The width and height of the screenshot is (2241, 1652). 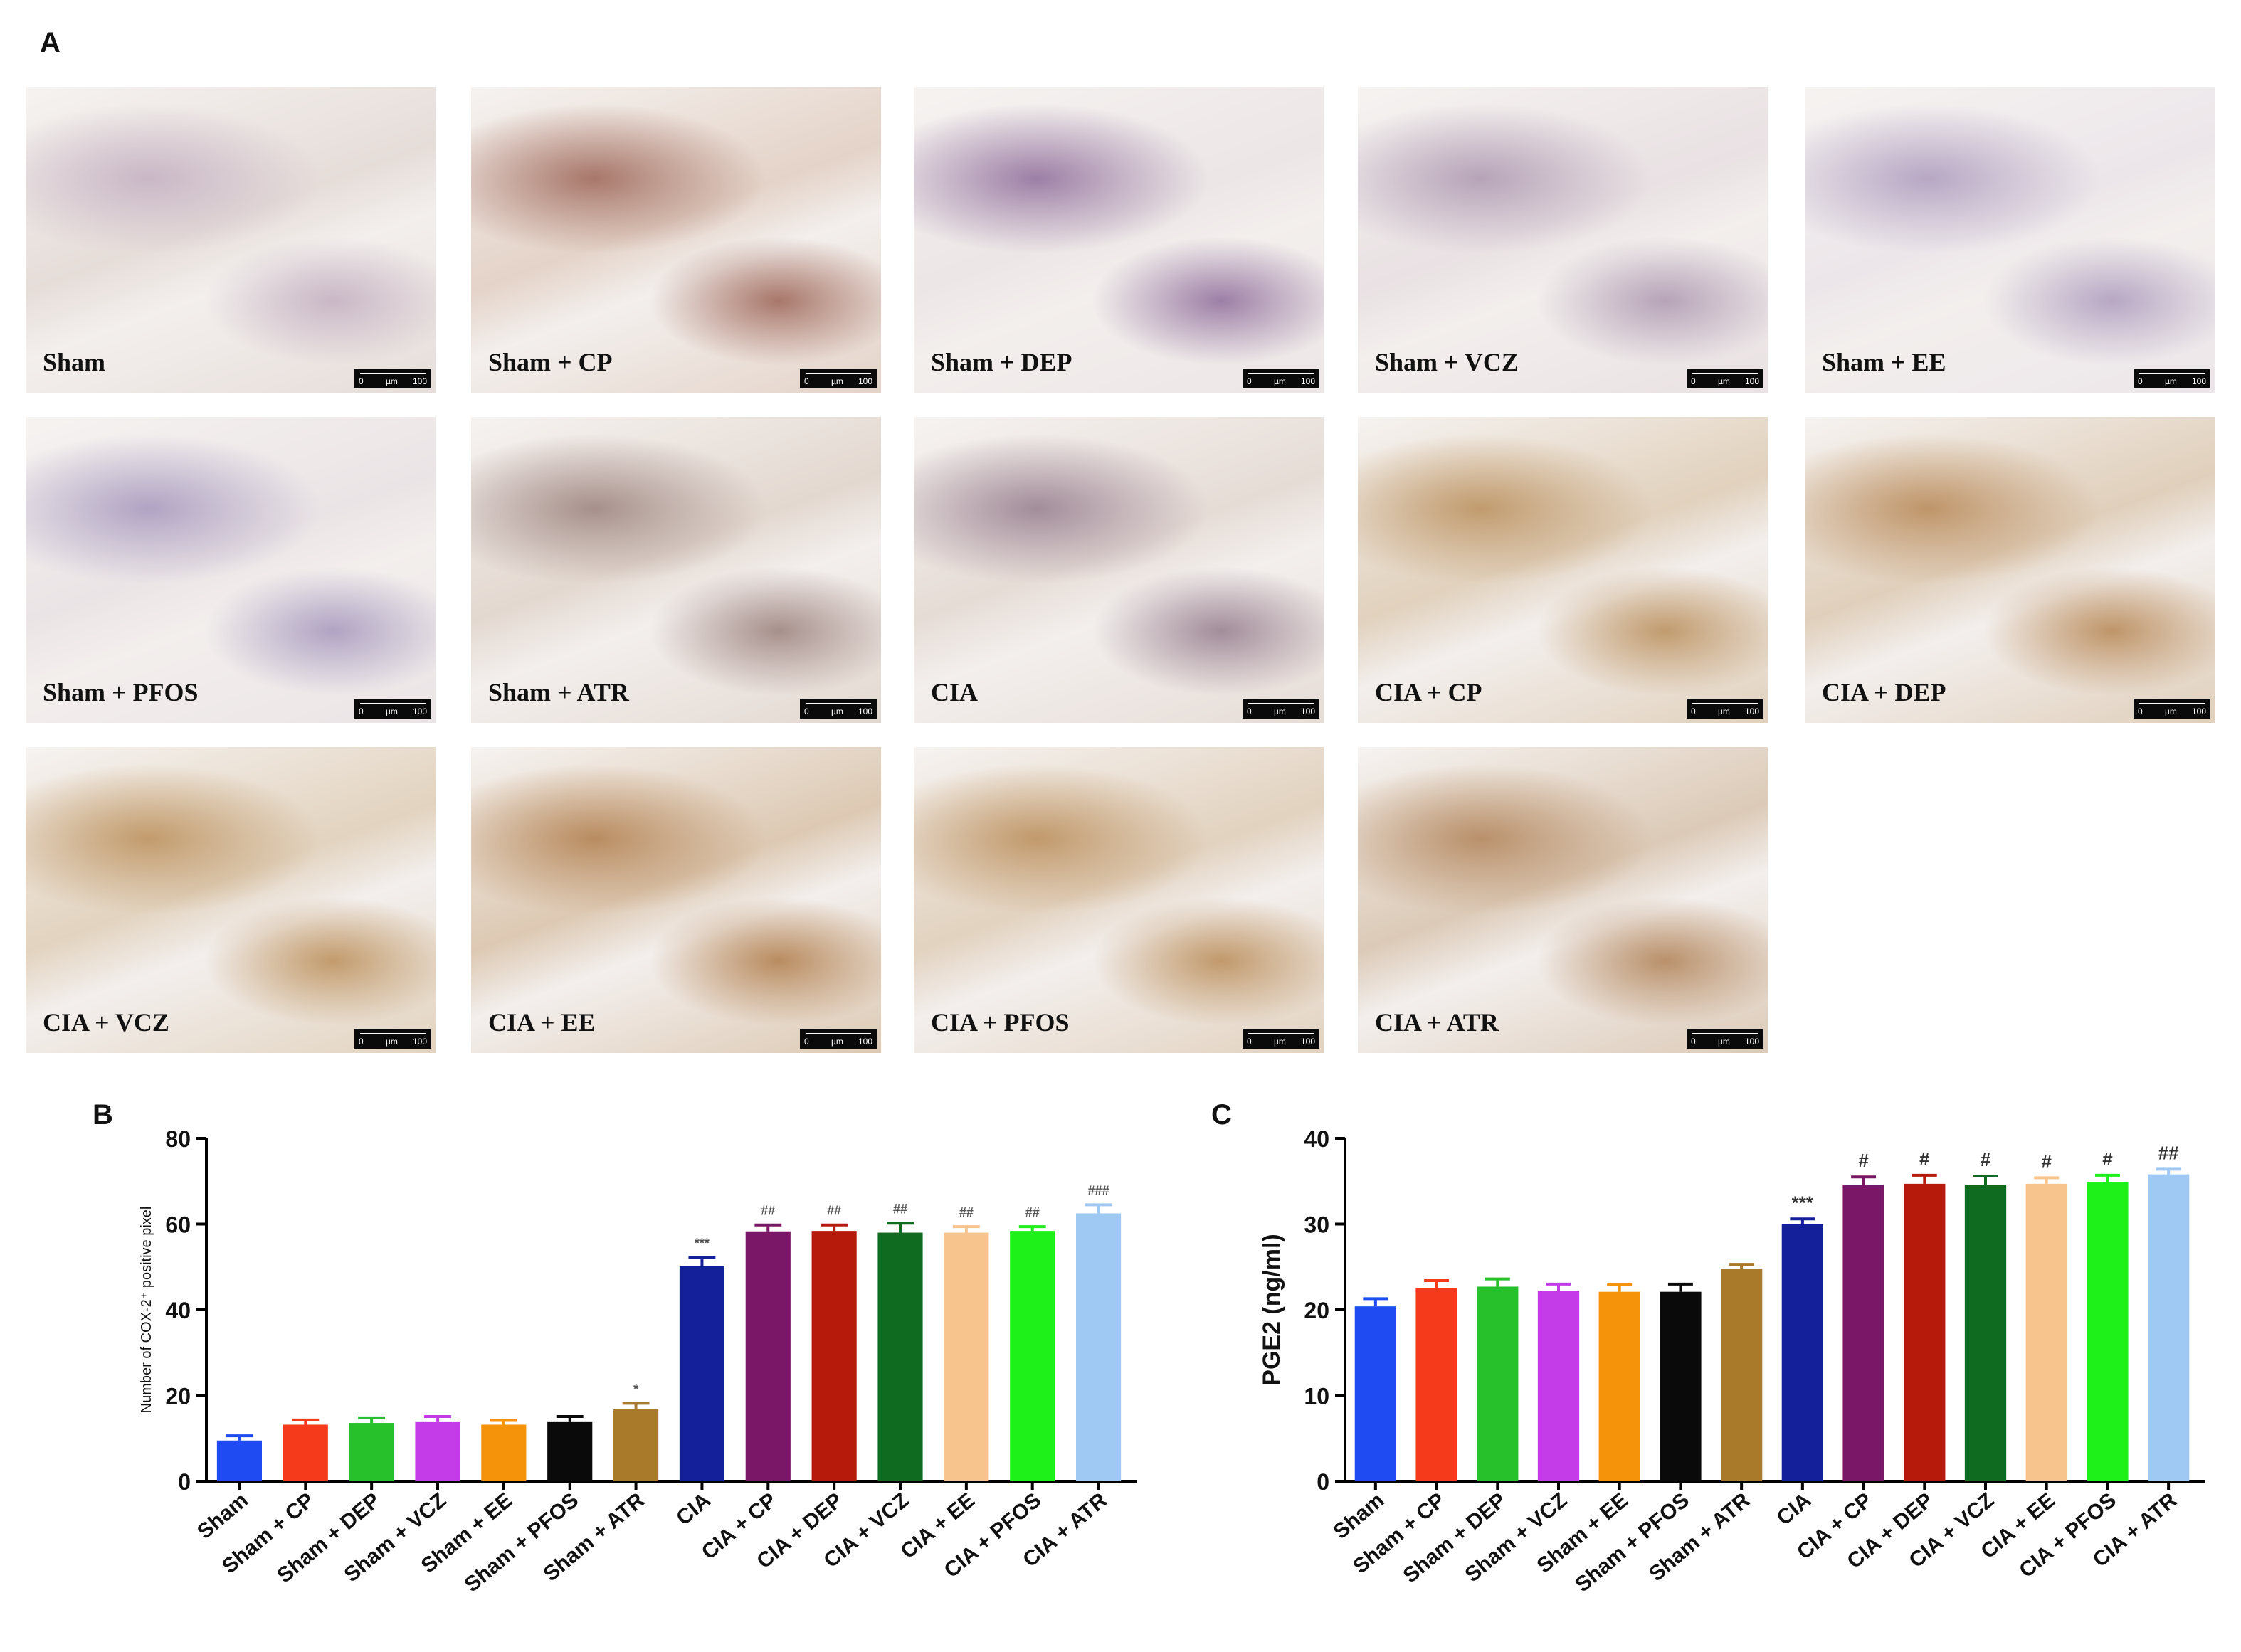 I want to click on micrograph-label: Sham + ATR, so click(x=559, y=692).